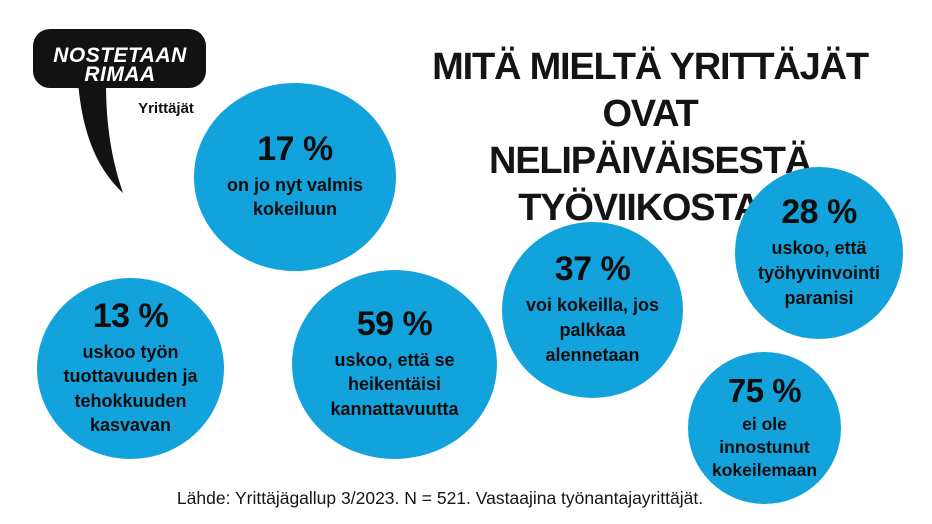 This screenshot has width=932, height=524. I want to click on bubble-percent-value: 13 %, so click(130, 316).